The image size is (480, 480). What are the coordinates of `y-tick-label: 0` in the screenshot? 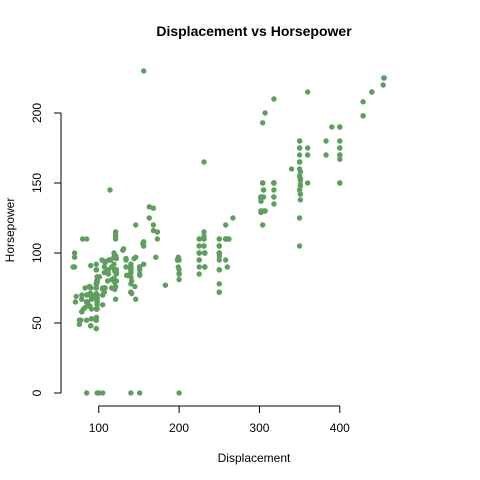 It's located at (37, 392).